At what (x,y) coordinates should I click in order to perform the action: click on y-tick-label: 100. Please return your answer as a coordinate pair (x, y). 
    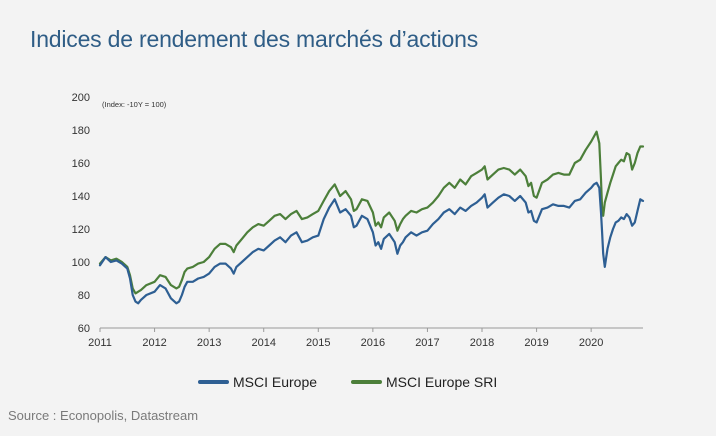
    Looking at the image, I should click on (81, 263).